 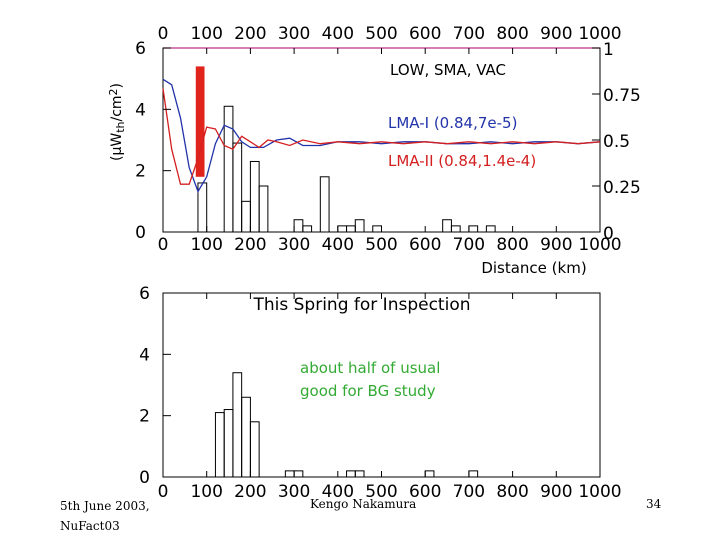 I want to click on y-axis-label-part-1: th, so click(x=120, y=126).